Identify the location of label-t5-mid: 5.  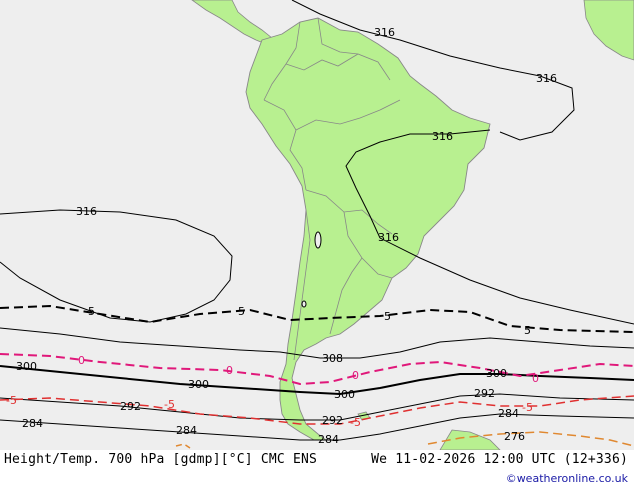
(241, 311).